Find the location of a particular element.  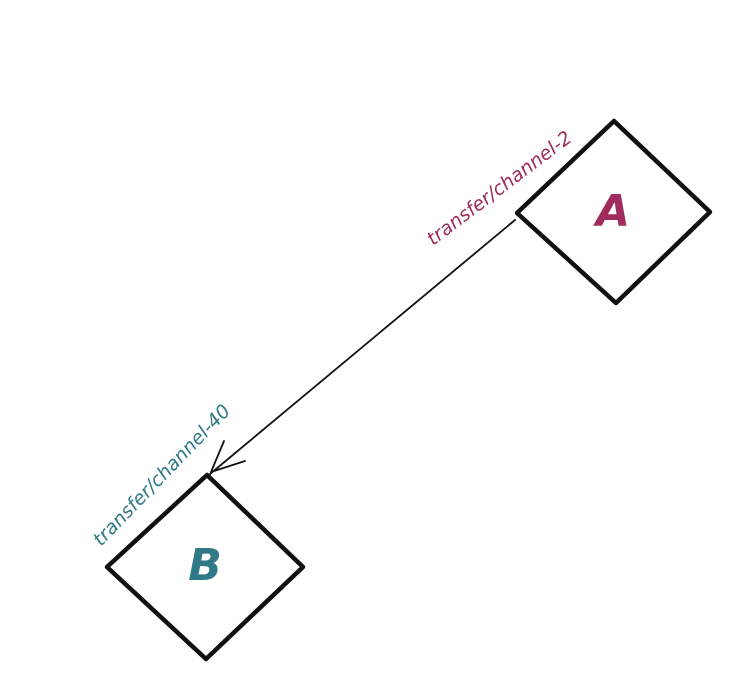

node-a: A is located at coordinates (613, 212).